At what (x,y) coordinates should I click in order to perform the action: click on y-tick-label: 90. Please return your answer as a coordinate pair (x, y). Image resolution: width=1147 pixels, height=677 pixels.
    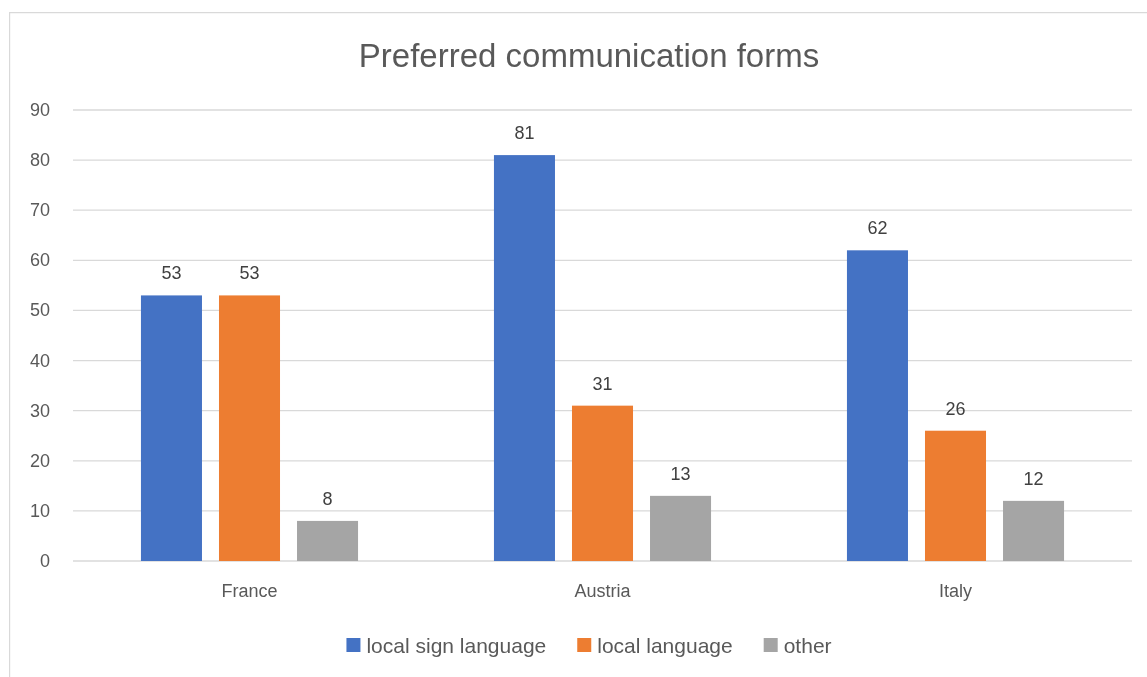
    Looking at the image, I should click on (39, 110).